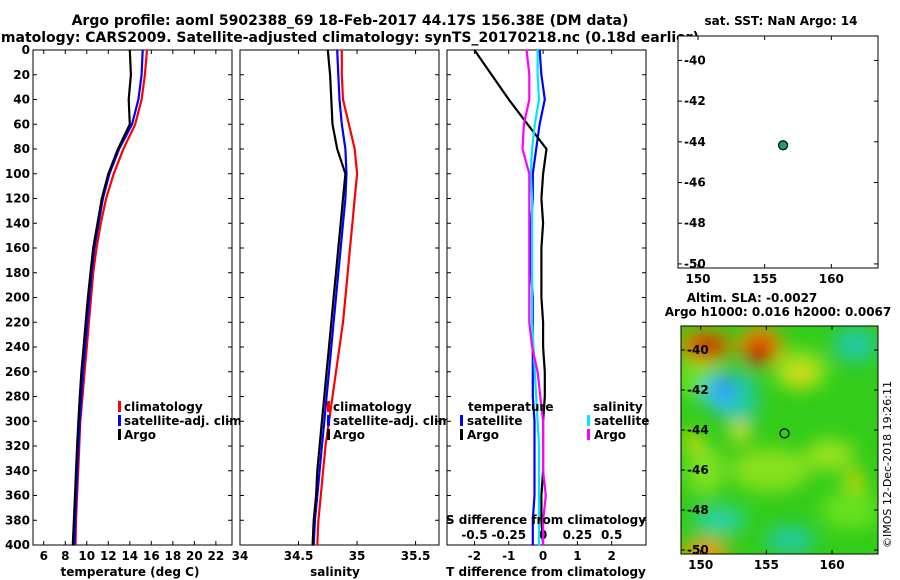  Describe the element at coordinates (779, 440) in the screenshot. I see `sla-map-frame` at that location.